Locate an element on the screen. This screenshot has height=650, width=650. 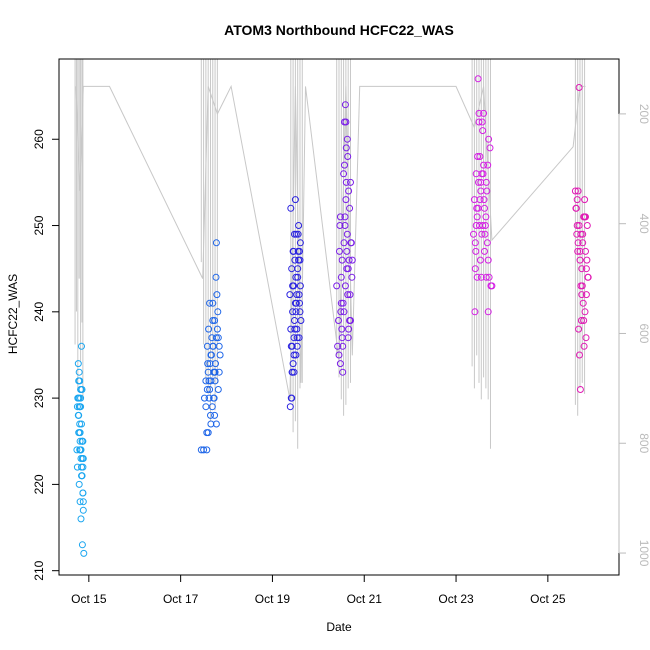
y-tick-label: 260 is located at coordinates (39, 139).